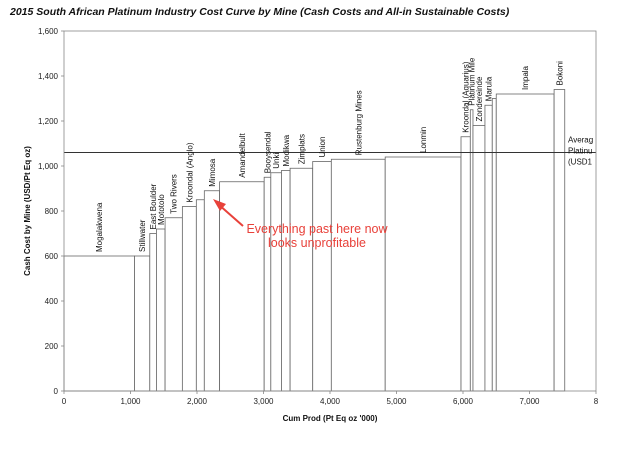  I want to click on bar-label: Bokoni, so click(559, 73).